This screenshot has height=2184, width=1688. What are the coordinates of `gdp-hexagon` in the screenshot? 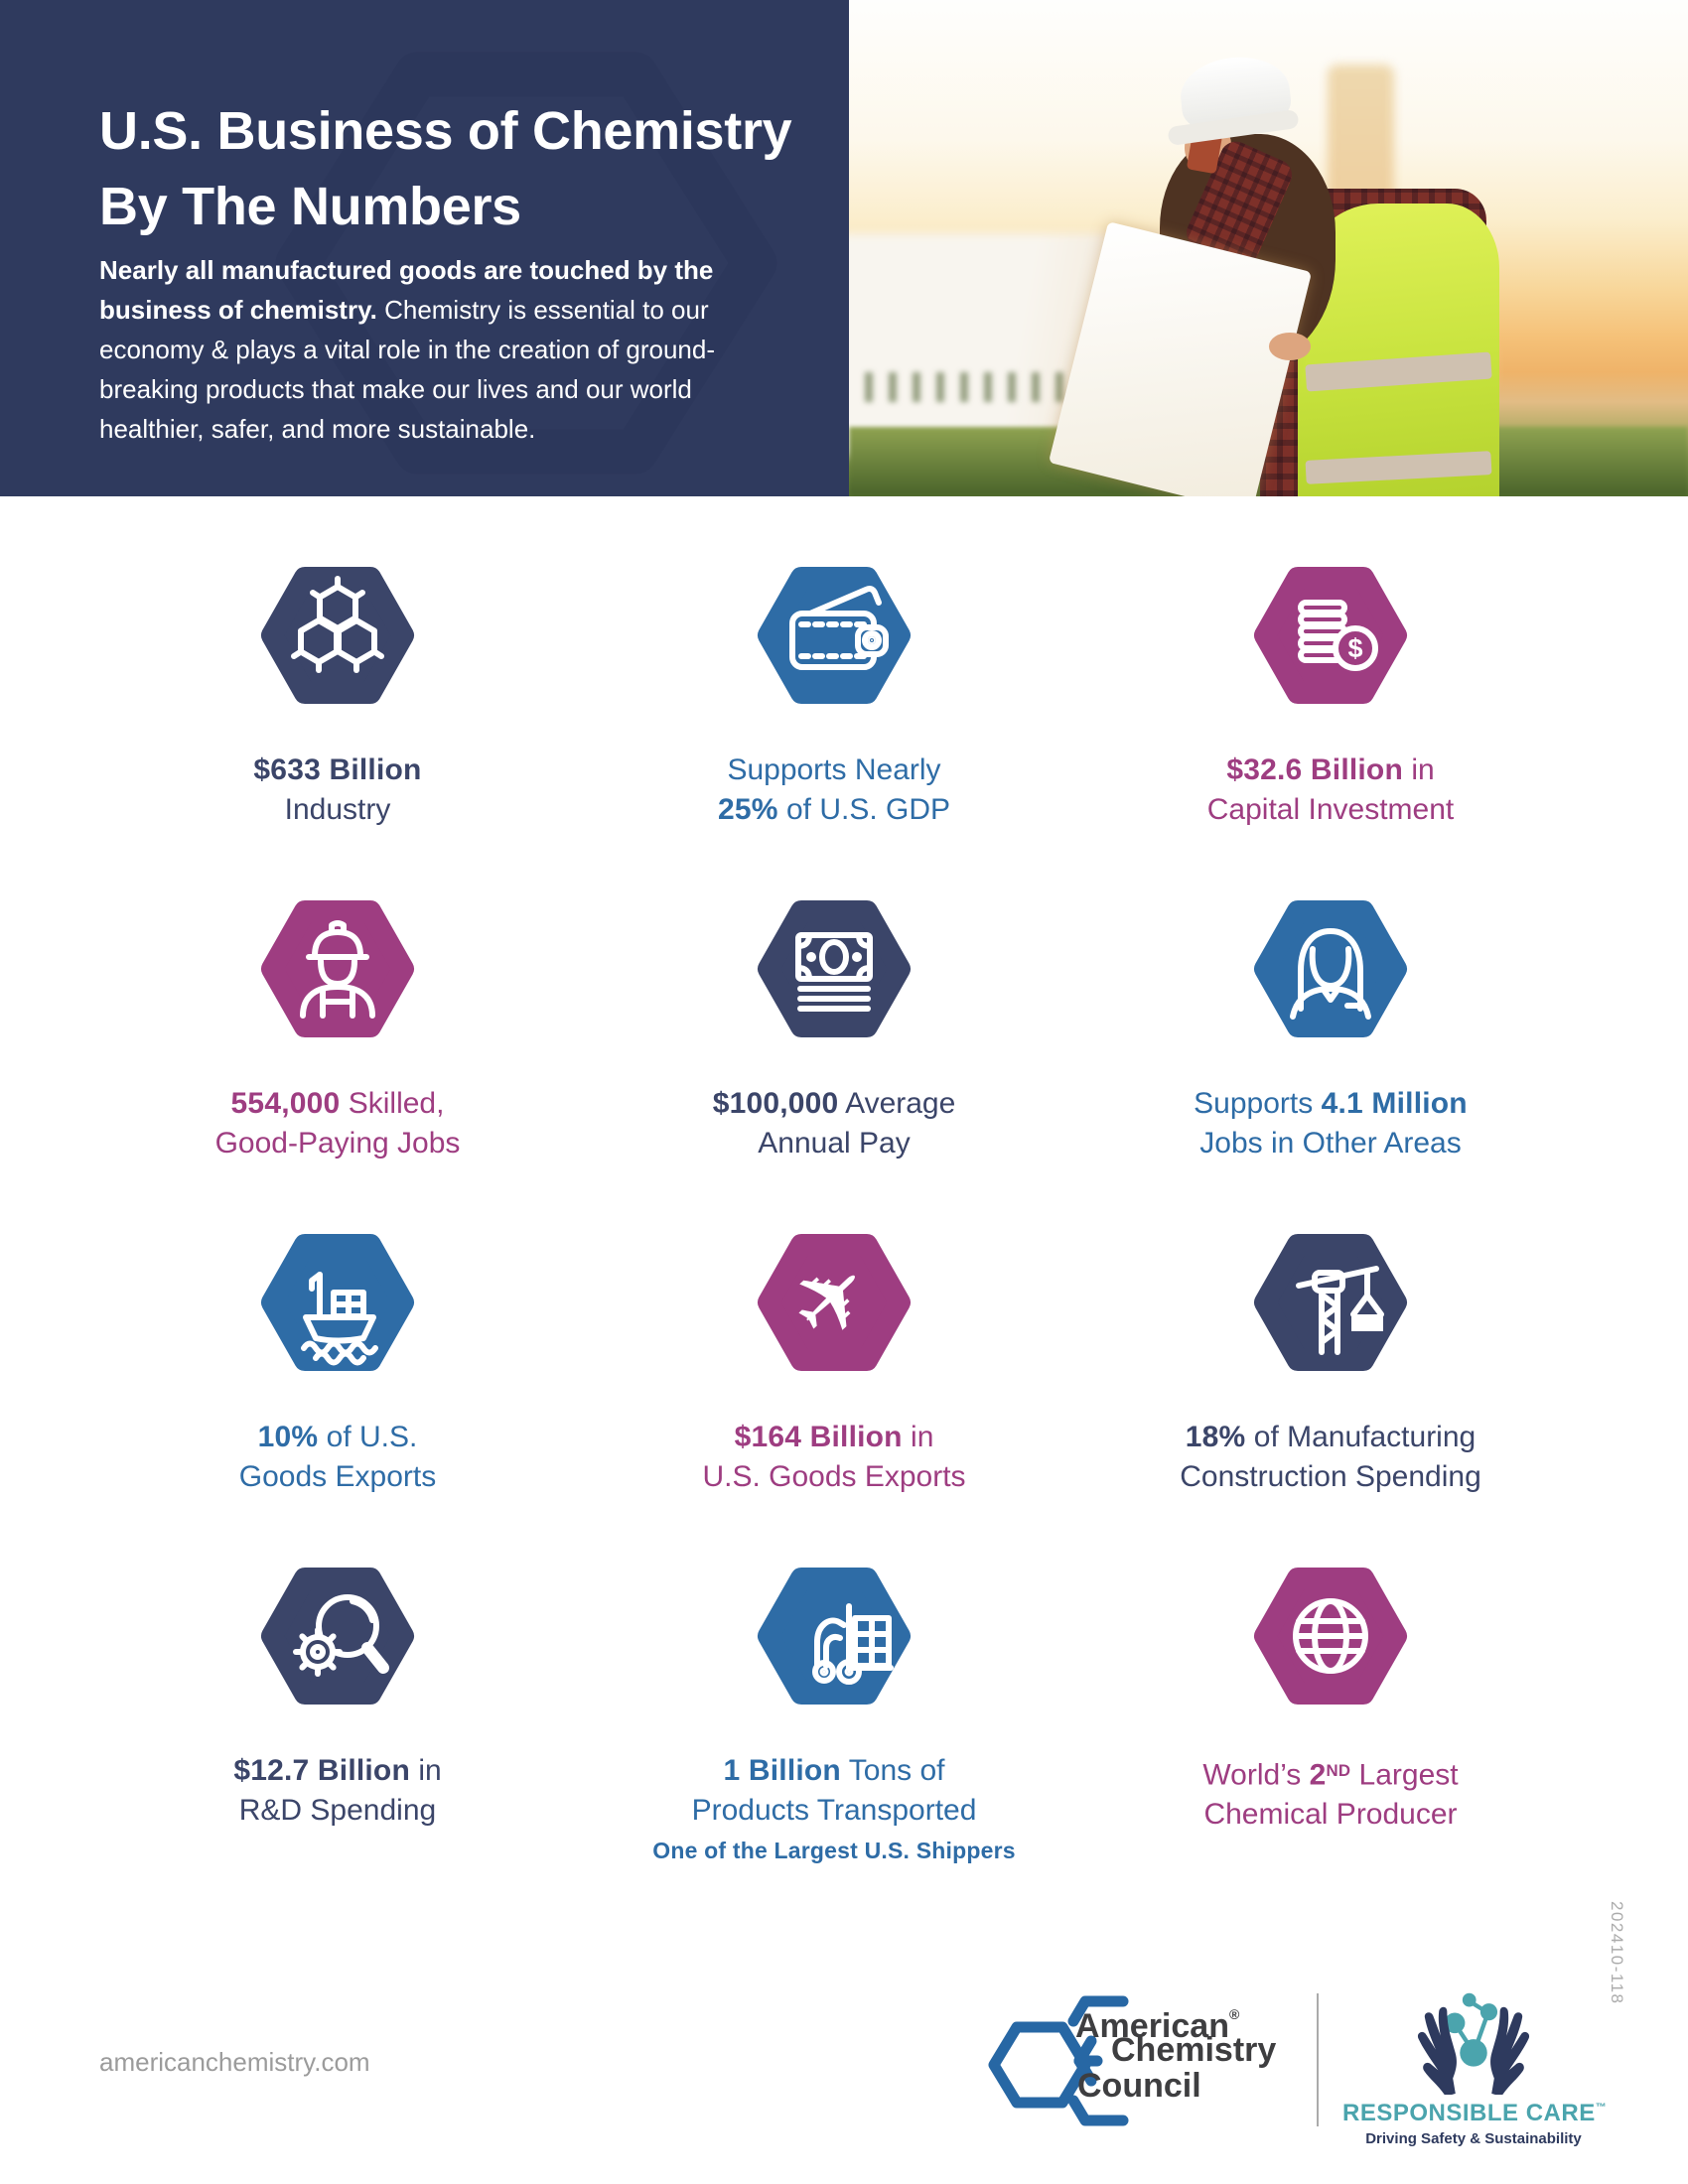 It's located at (834, 635).